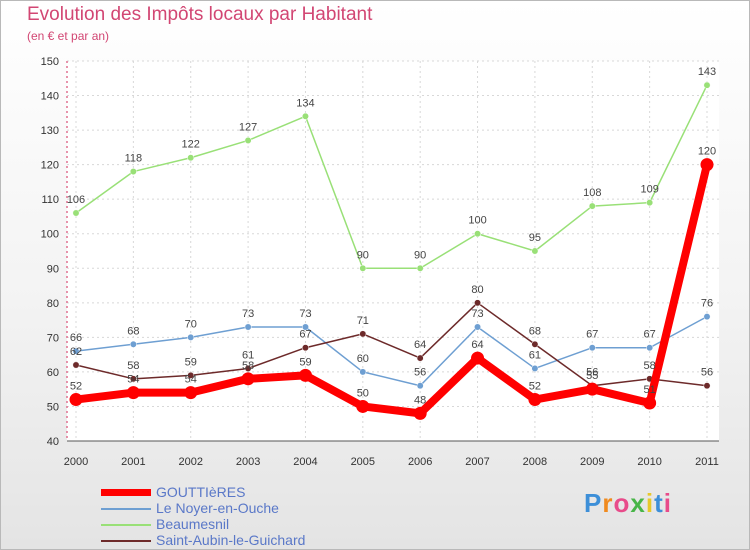 The image size is (750, 550). Describe the element at coordinates (134, 159) in the screenshot. I see `data-label-beaumesnil: 118` at that location.